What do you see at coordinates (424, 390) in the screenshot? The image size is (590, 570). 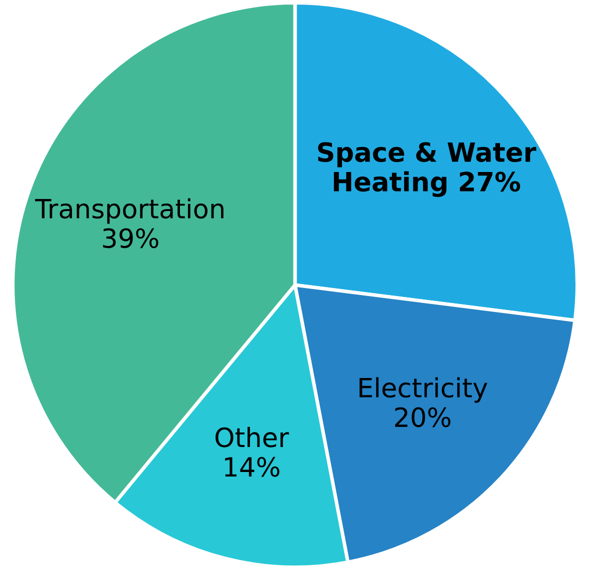 I see `slice-label: Electricity` at bounding box center [424, 390].